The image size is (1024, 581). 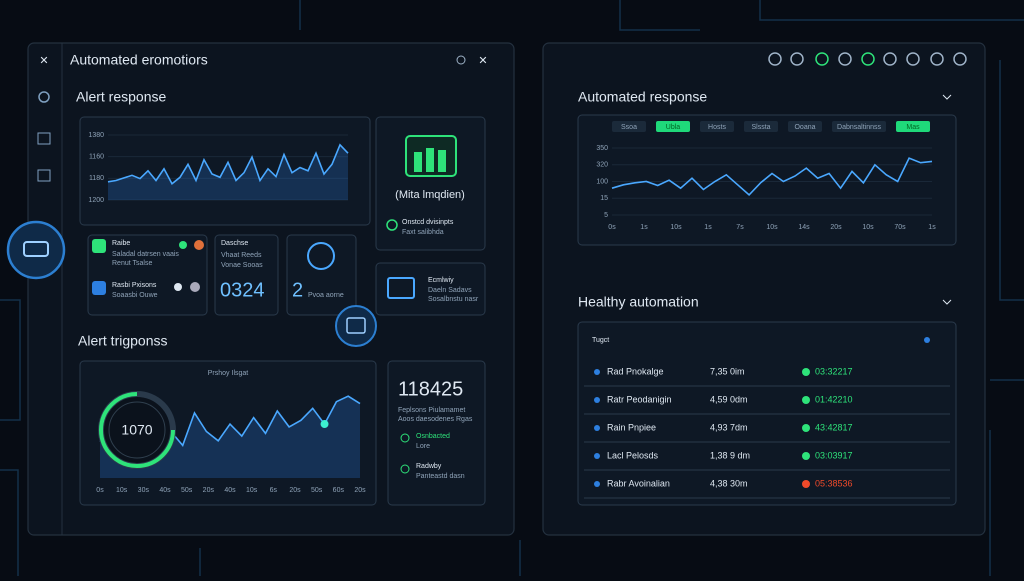 I want to click on trigger-chart: 0s 10s 30s 40s 50s 20s 40s 10s 6s 20s 50s 60s 20s, so click(x=231, y=444).